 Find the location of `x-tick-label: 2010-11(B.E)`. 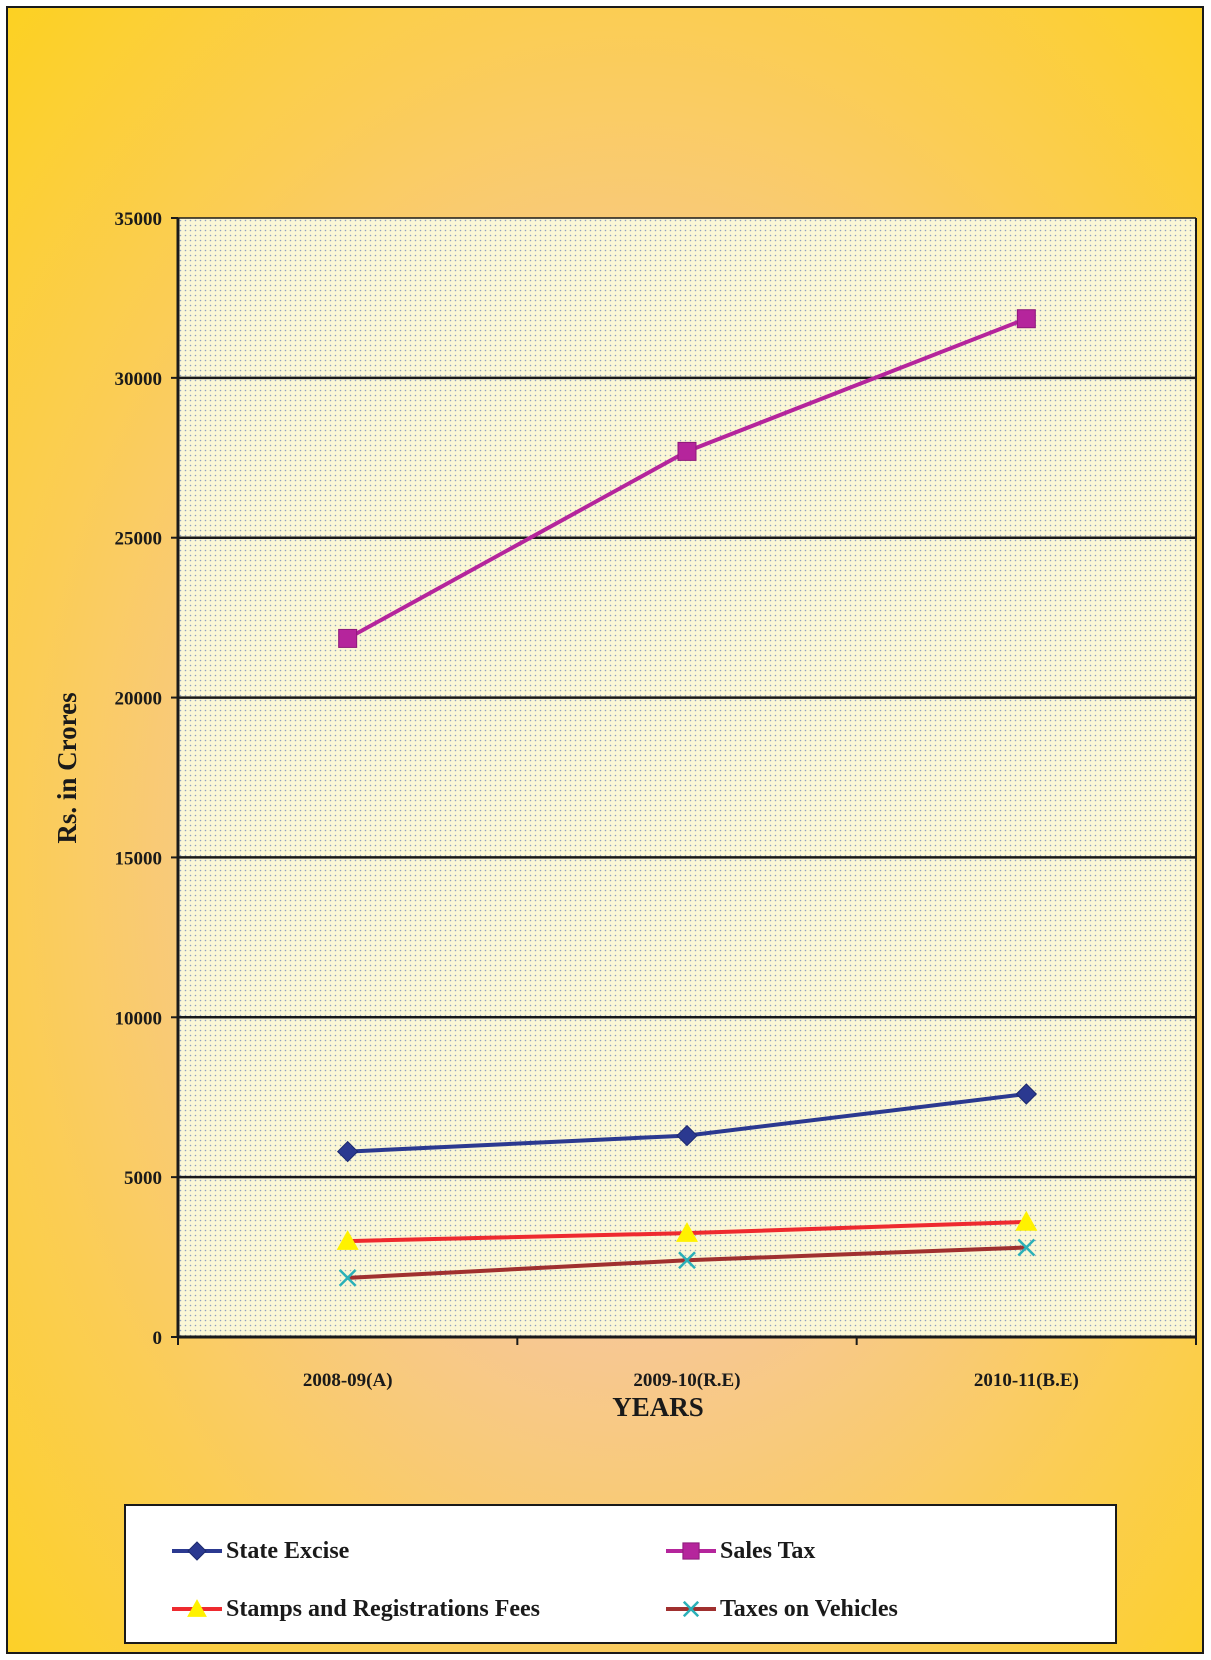

x-tick-label: 2010-11(B.E) is located at coordinates (1026, 1380).